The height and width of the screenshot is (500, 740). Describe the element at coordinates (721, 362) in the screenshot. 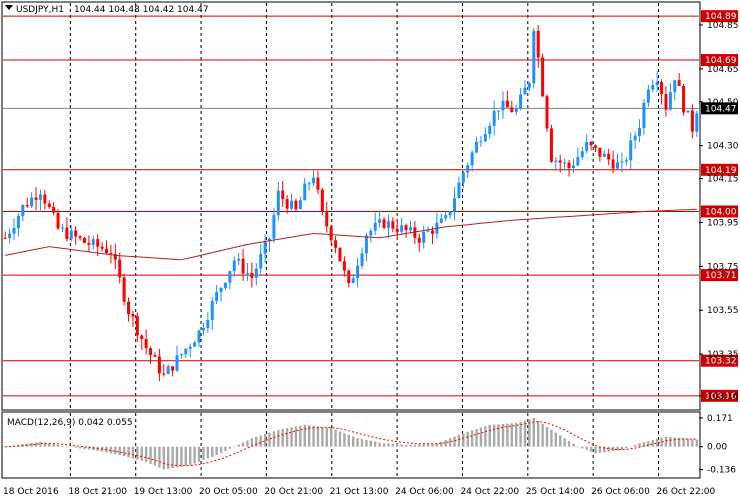

I see `level-tag-label: 103.32` at that location.